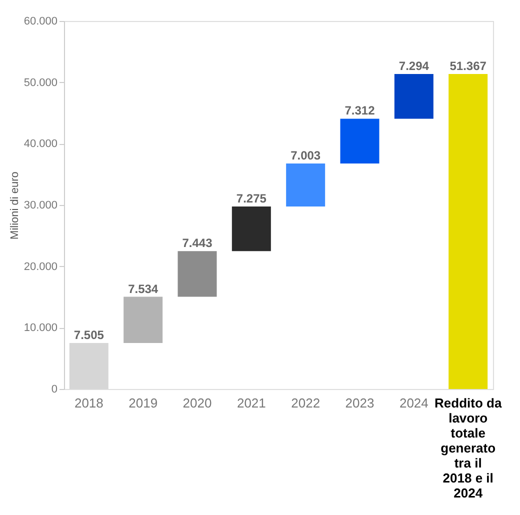 This screenshot has height=515, width=520. What do you see at coordinates (251, 403) in the screenshot?
I see `x-tick-label: 2021` at bounding box center [251, 403].